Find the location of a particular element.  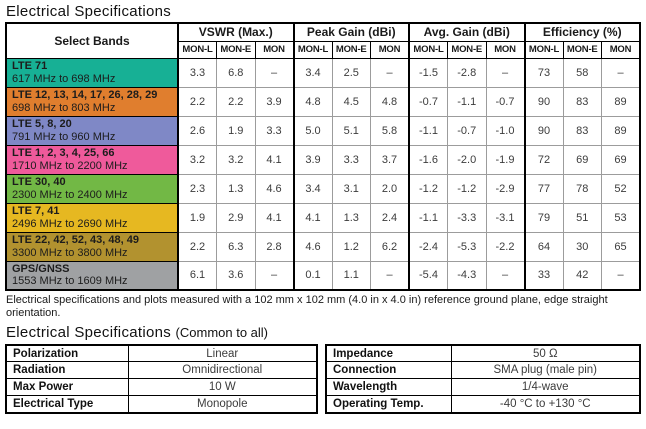

spec-value: -2.0 is located at coordinates (466, 159).